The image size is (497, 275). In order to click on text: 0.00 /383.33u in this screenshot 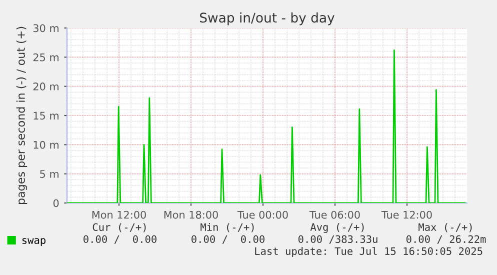, I will do `click(338, 239)`.